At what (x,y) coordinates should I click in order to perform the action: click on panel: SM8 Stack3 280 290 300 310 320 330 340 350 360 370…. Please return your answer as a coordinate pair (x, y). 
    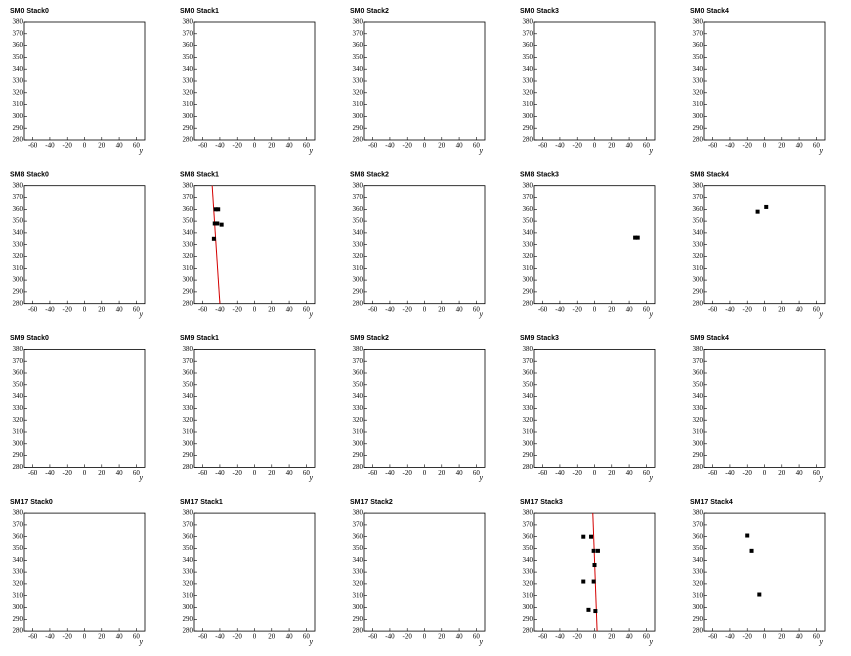
    Looking at the image, I should click on (588, 245).